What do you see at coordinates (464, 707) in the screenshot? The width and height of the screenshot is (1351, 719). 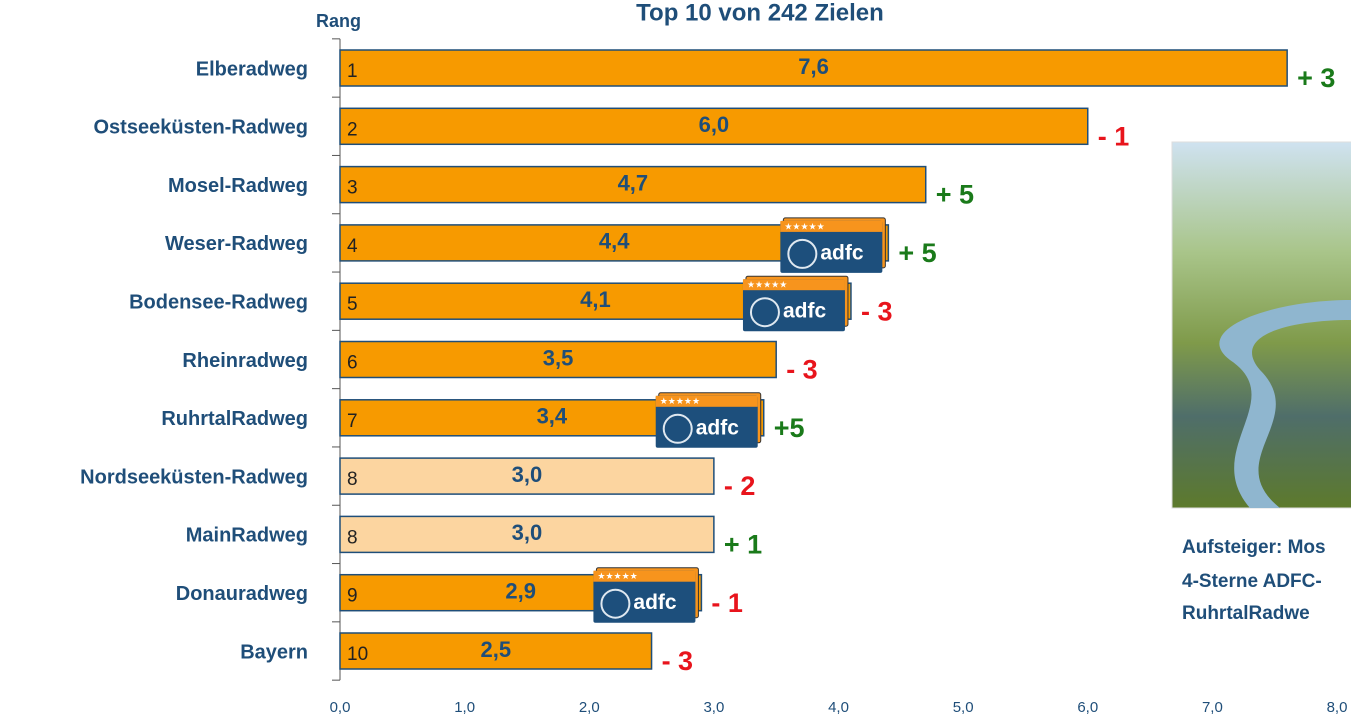 I see `x-tick-label: 1,0` at bounding box center [464, 707].